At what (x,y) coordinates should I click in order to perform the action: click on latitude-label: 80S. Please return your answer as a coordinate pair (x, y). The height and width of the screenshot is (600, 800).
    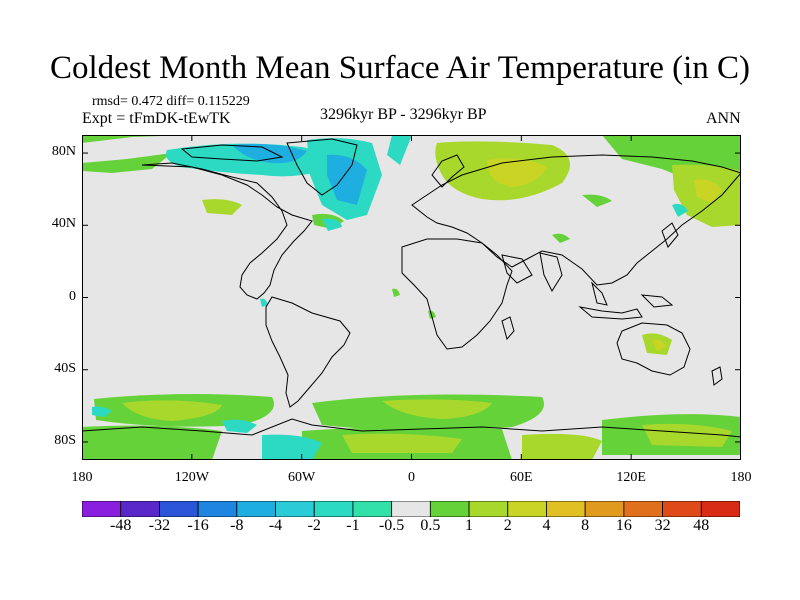
    Looking at the image, I should click on (65, 440).